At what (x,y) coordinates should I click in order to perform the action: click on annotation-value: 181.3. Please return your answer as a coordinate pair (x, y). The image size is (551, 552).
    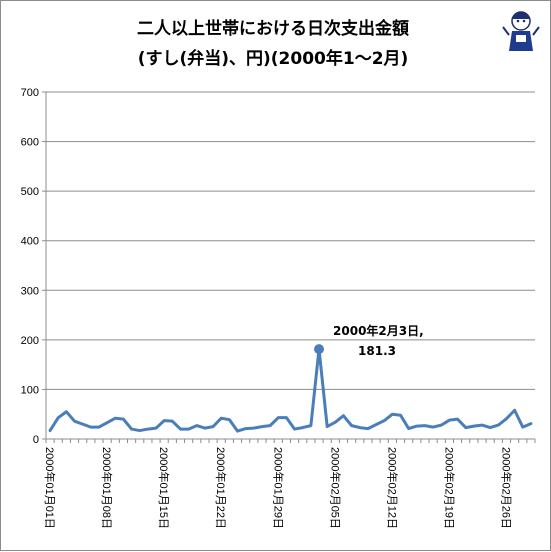
    Looking at the image, I should click on (377, 351).